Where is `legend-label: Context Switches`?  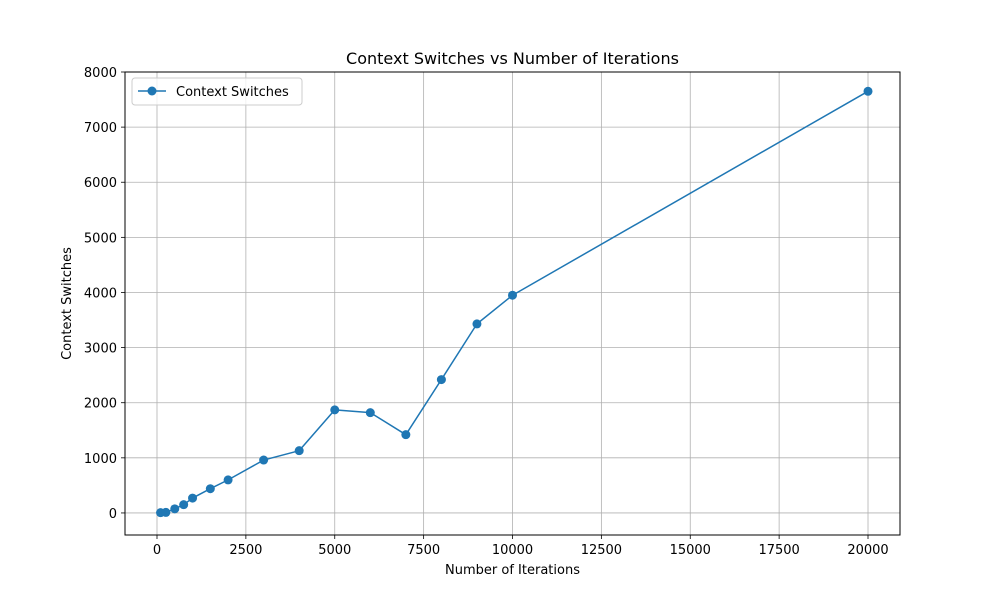
legend-label: Context Switches is located at coordinates (232, 92).